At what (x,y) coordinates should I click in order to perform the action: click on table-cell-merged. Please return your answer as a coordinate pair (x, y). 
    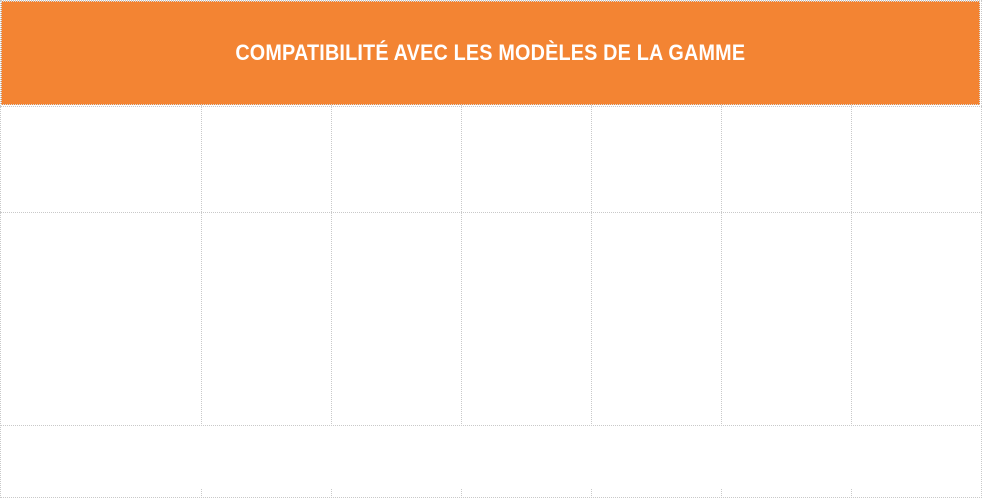
    Looking at the image, I should click on (490, 457).